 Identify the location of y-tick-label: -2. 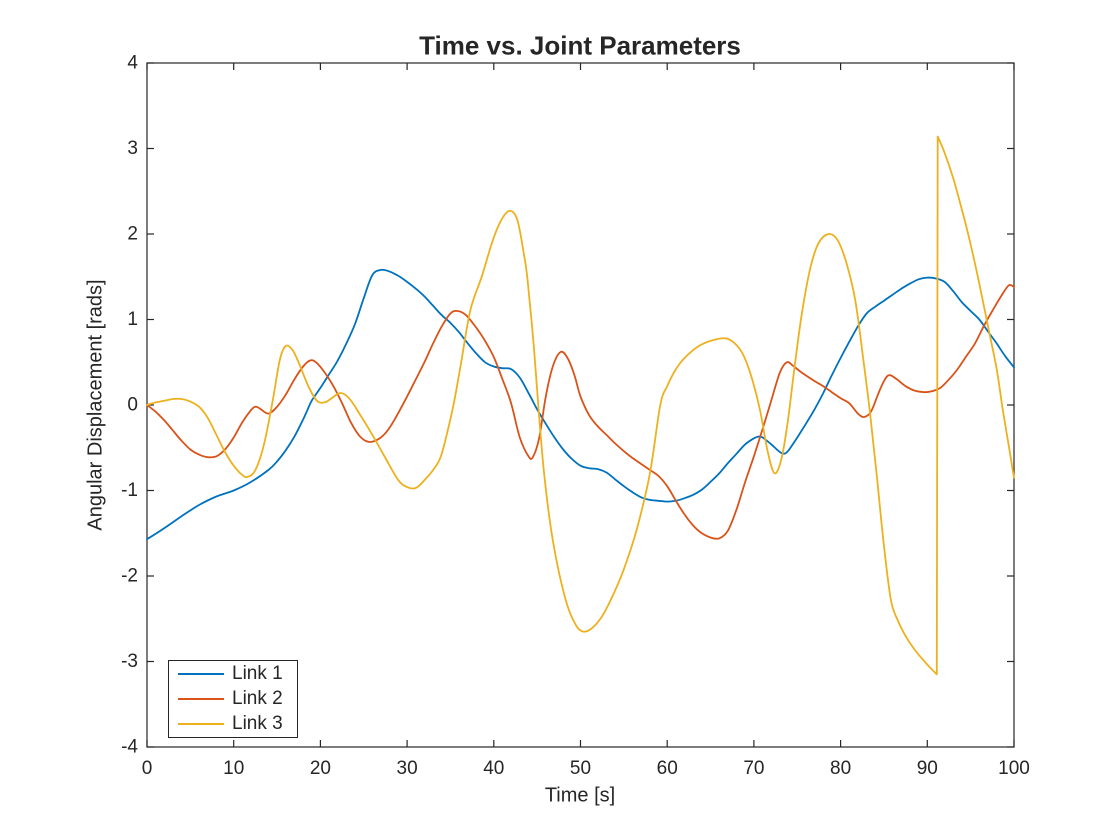
(129, 576).